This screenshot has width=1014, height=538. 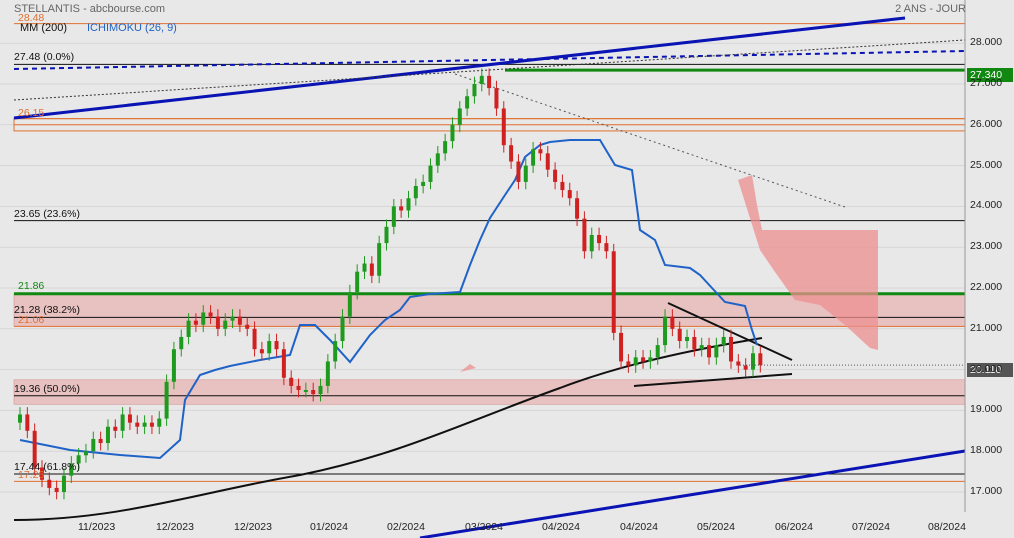 I want to click on green-level-tag: 27.340, so click(x=990, y=75).